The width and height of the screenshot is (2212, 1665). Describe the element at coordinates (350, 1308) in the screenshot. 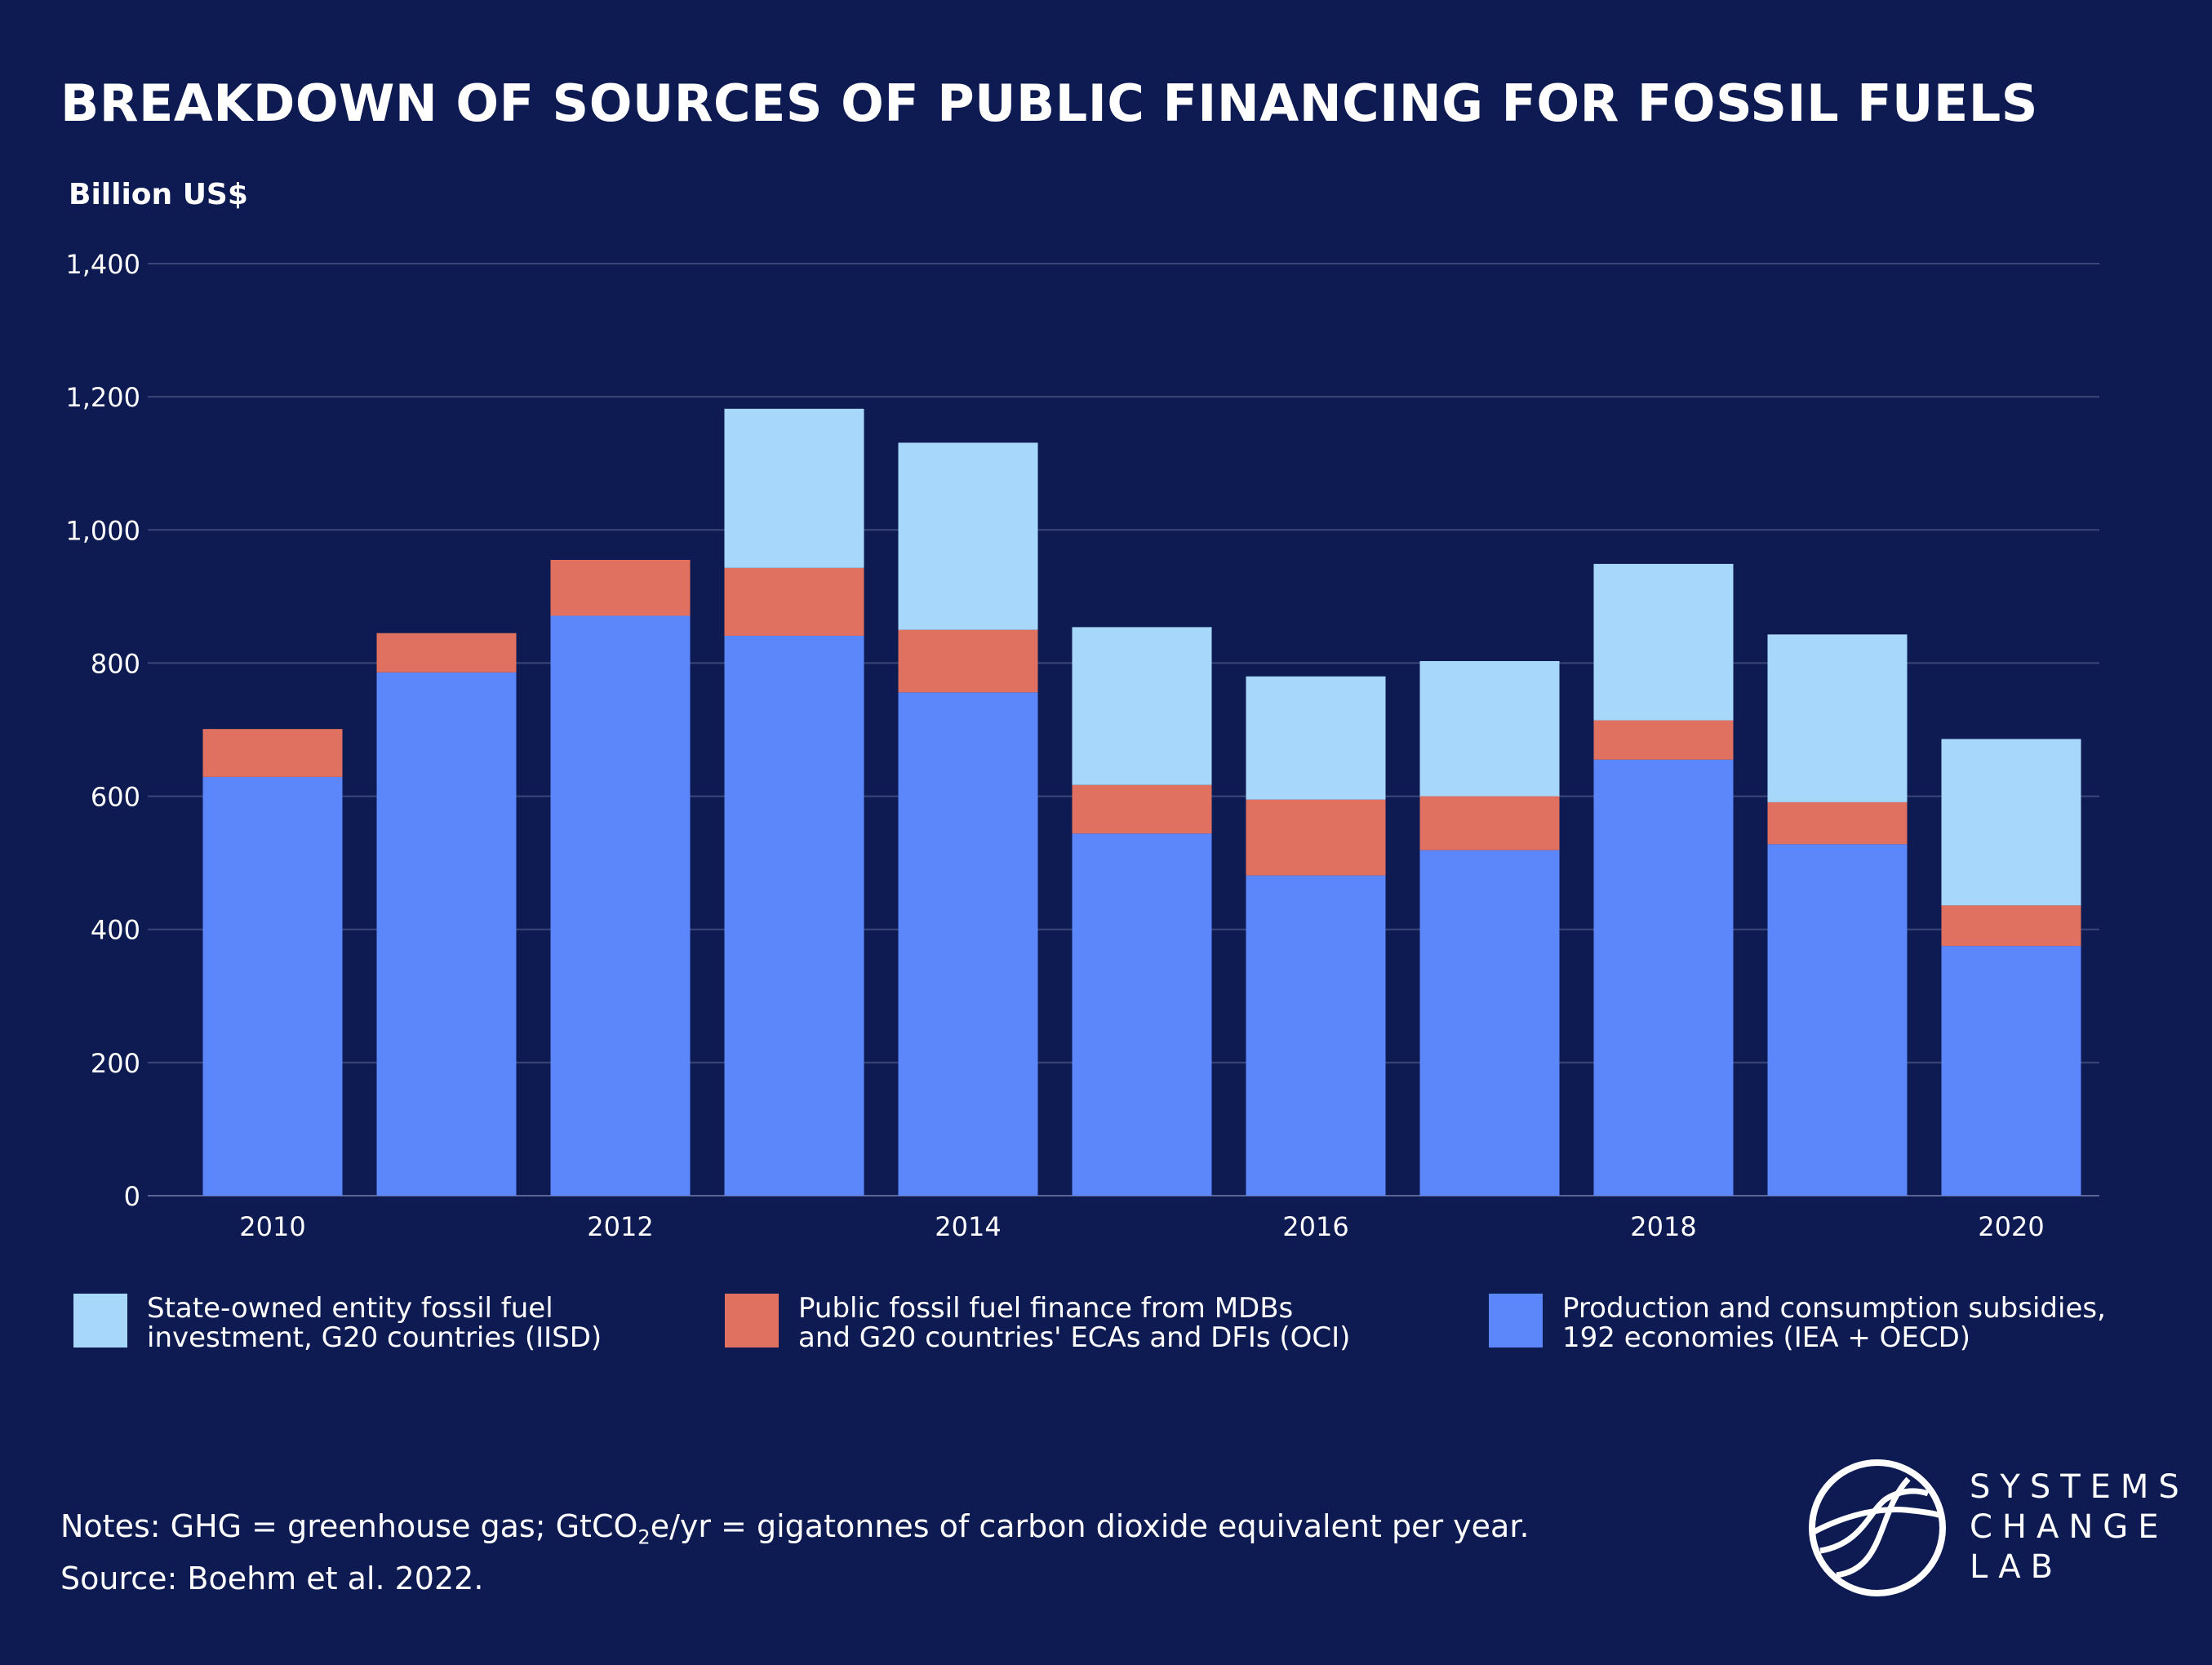

I see `legend-label: State-owned entity fossil fuel` at that location.